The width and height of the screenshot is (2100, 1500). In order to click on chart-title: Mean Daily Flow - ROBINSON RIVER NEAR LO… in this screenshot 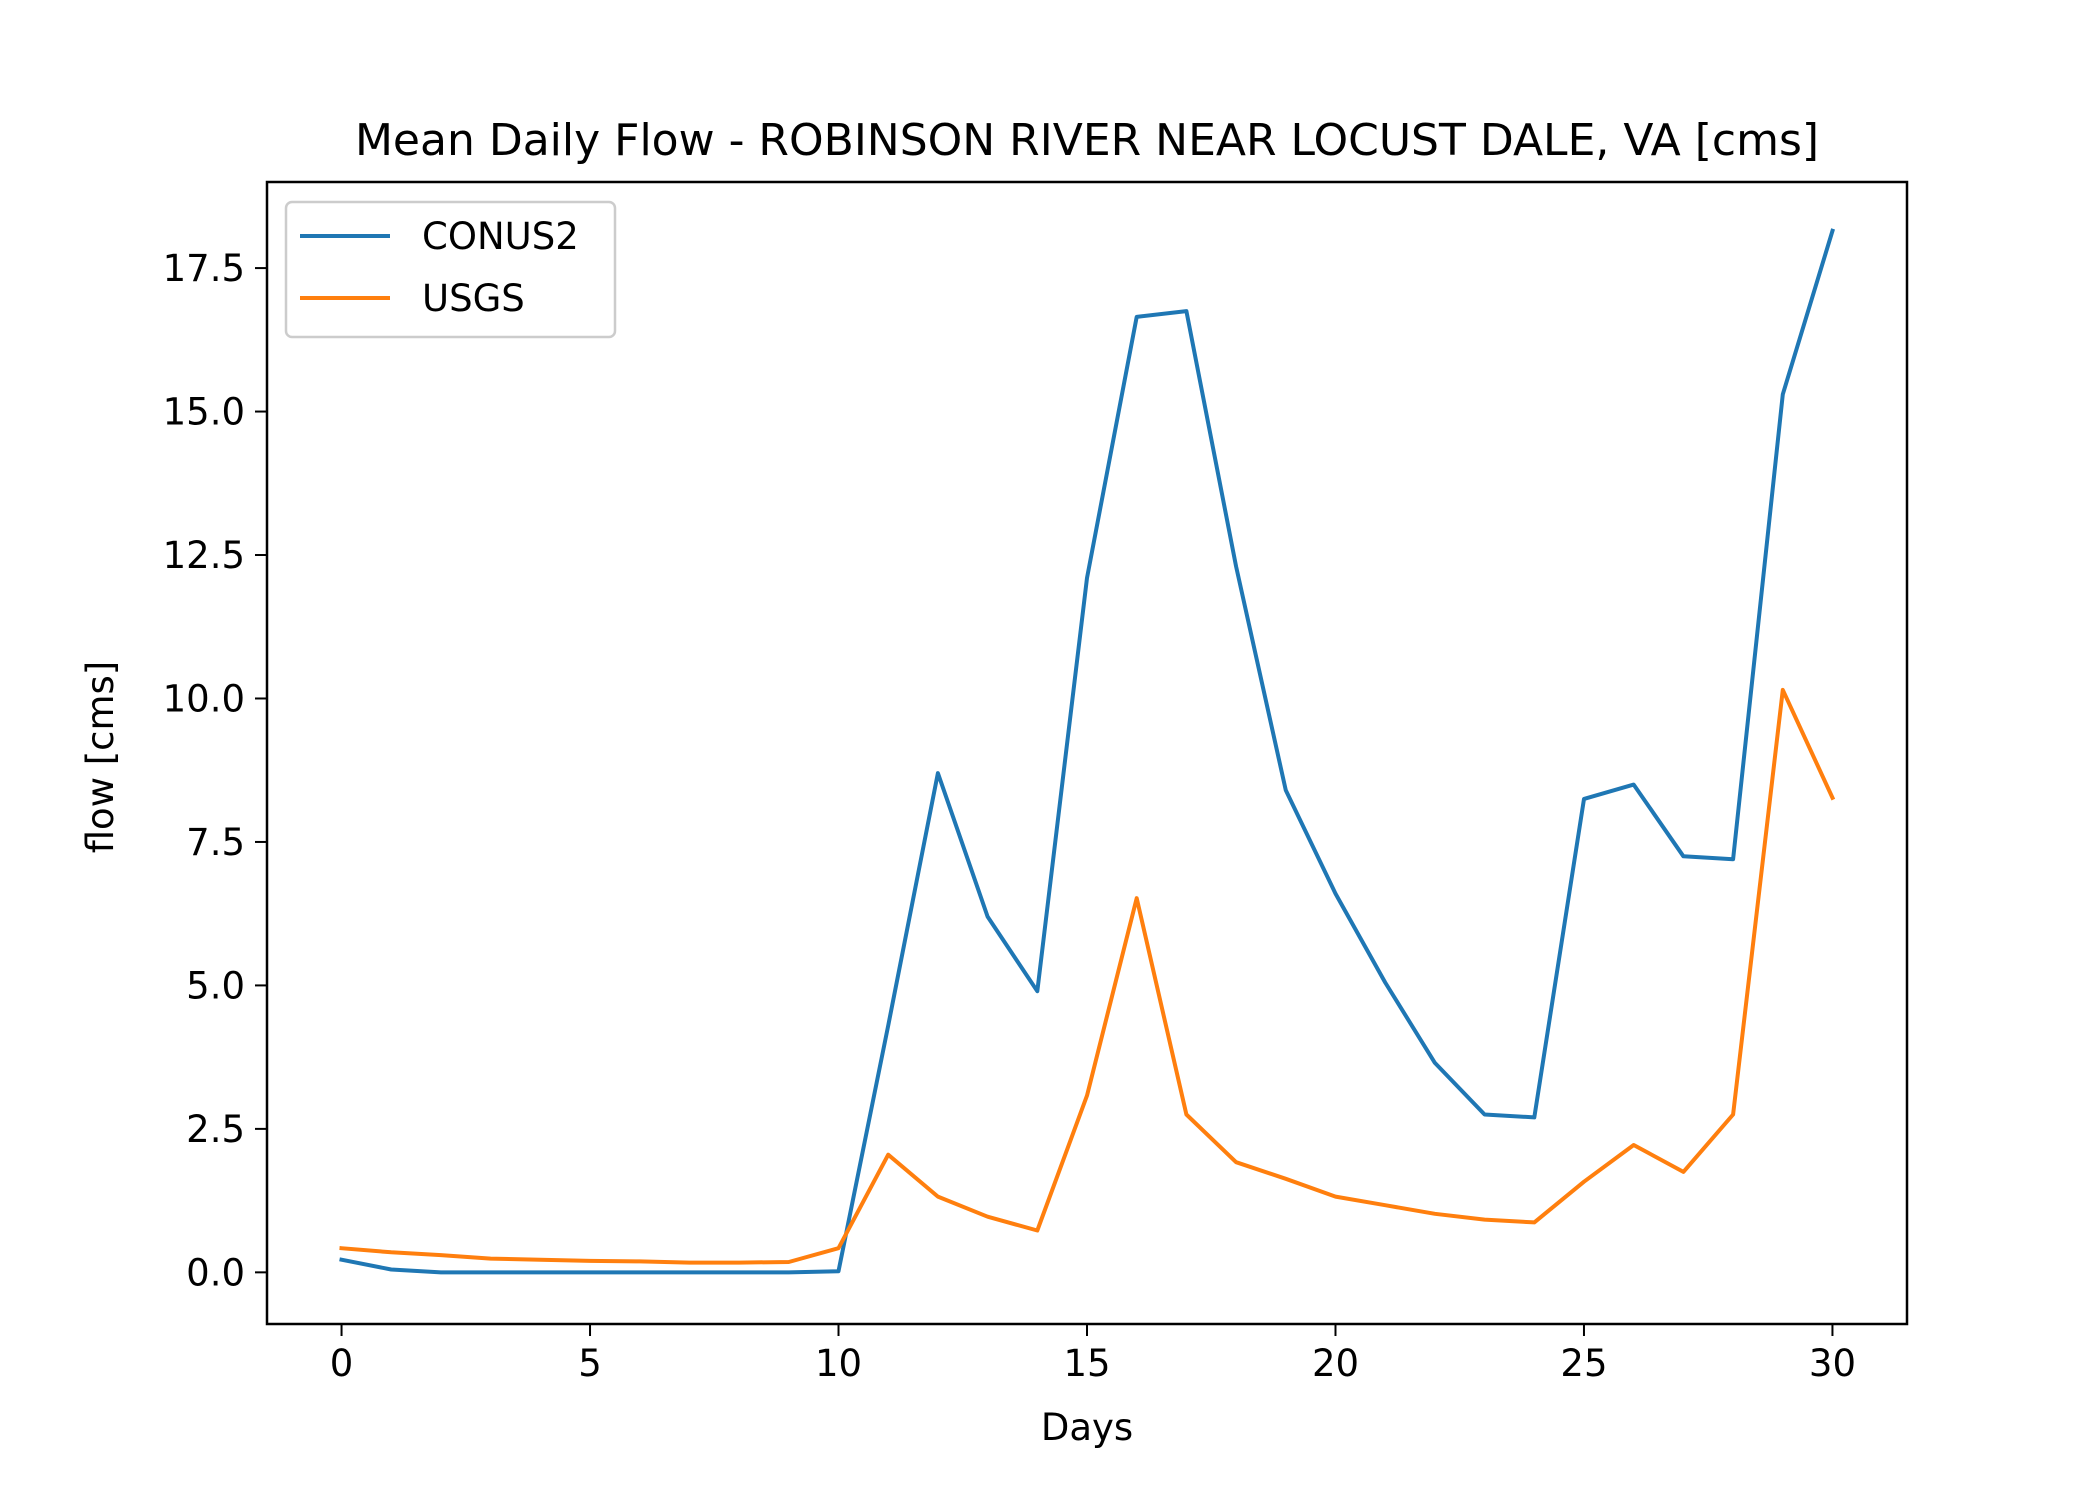, I will do `click(1087, 140)`.